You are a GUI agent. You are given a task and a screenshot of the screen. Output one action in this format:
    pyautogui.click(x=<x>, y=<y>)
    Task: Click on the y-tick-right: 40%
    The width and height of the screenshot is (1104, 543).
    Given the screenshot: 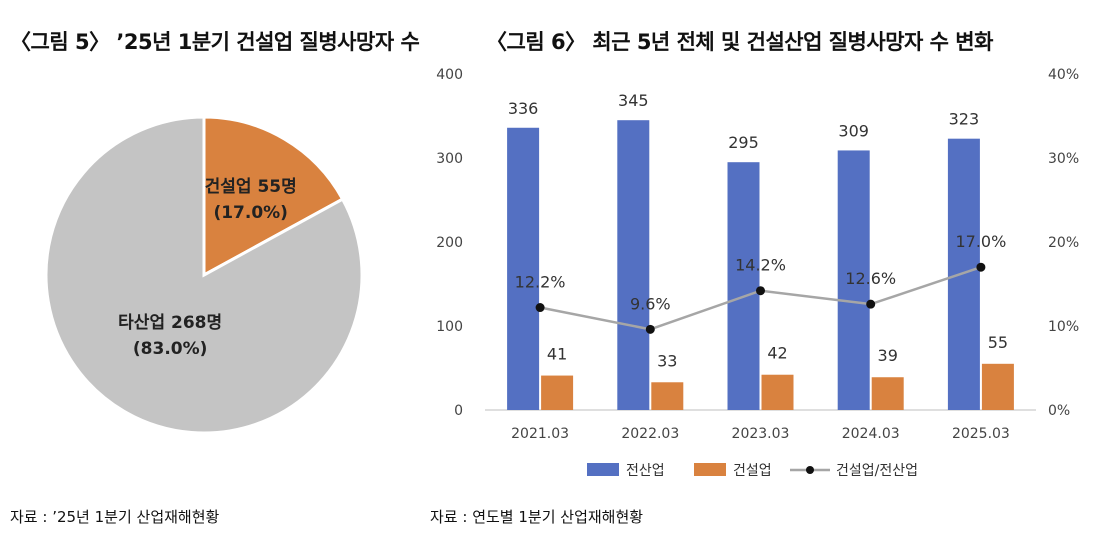 What is the action you would take?
    pyautogui.click(x=1063, y=75)
    